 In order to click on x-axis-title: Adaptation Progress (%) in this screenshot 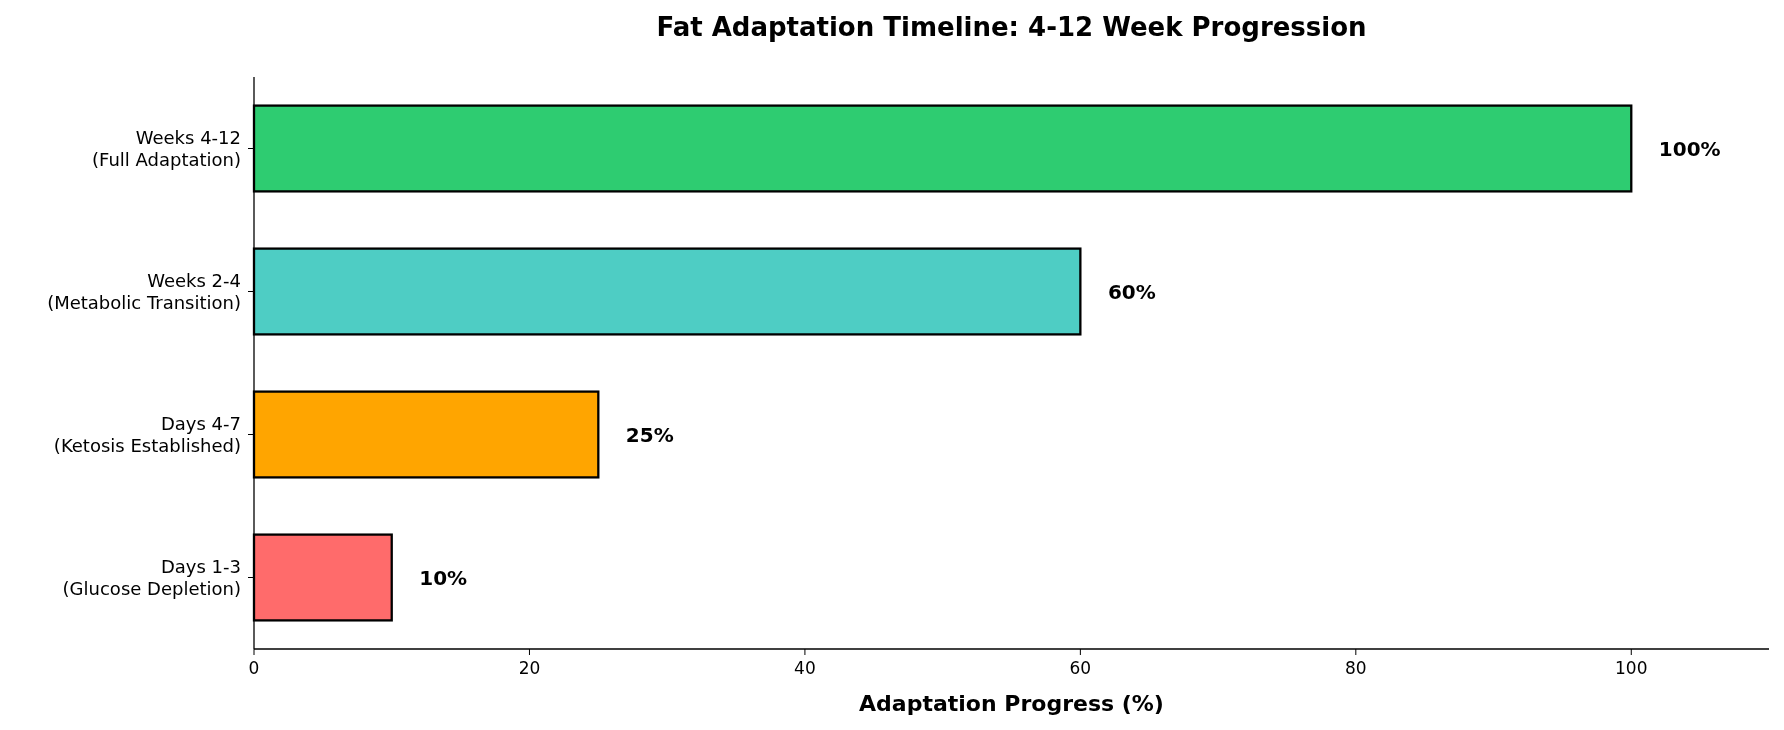, I will do `click(1011, 703)`.